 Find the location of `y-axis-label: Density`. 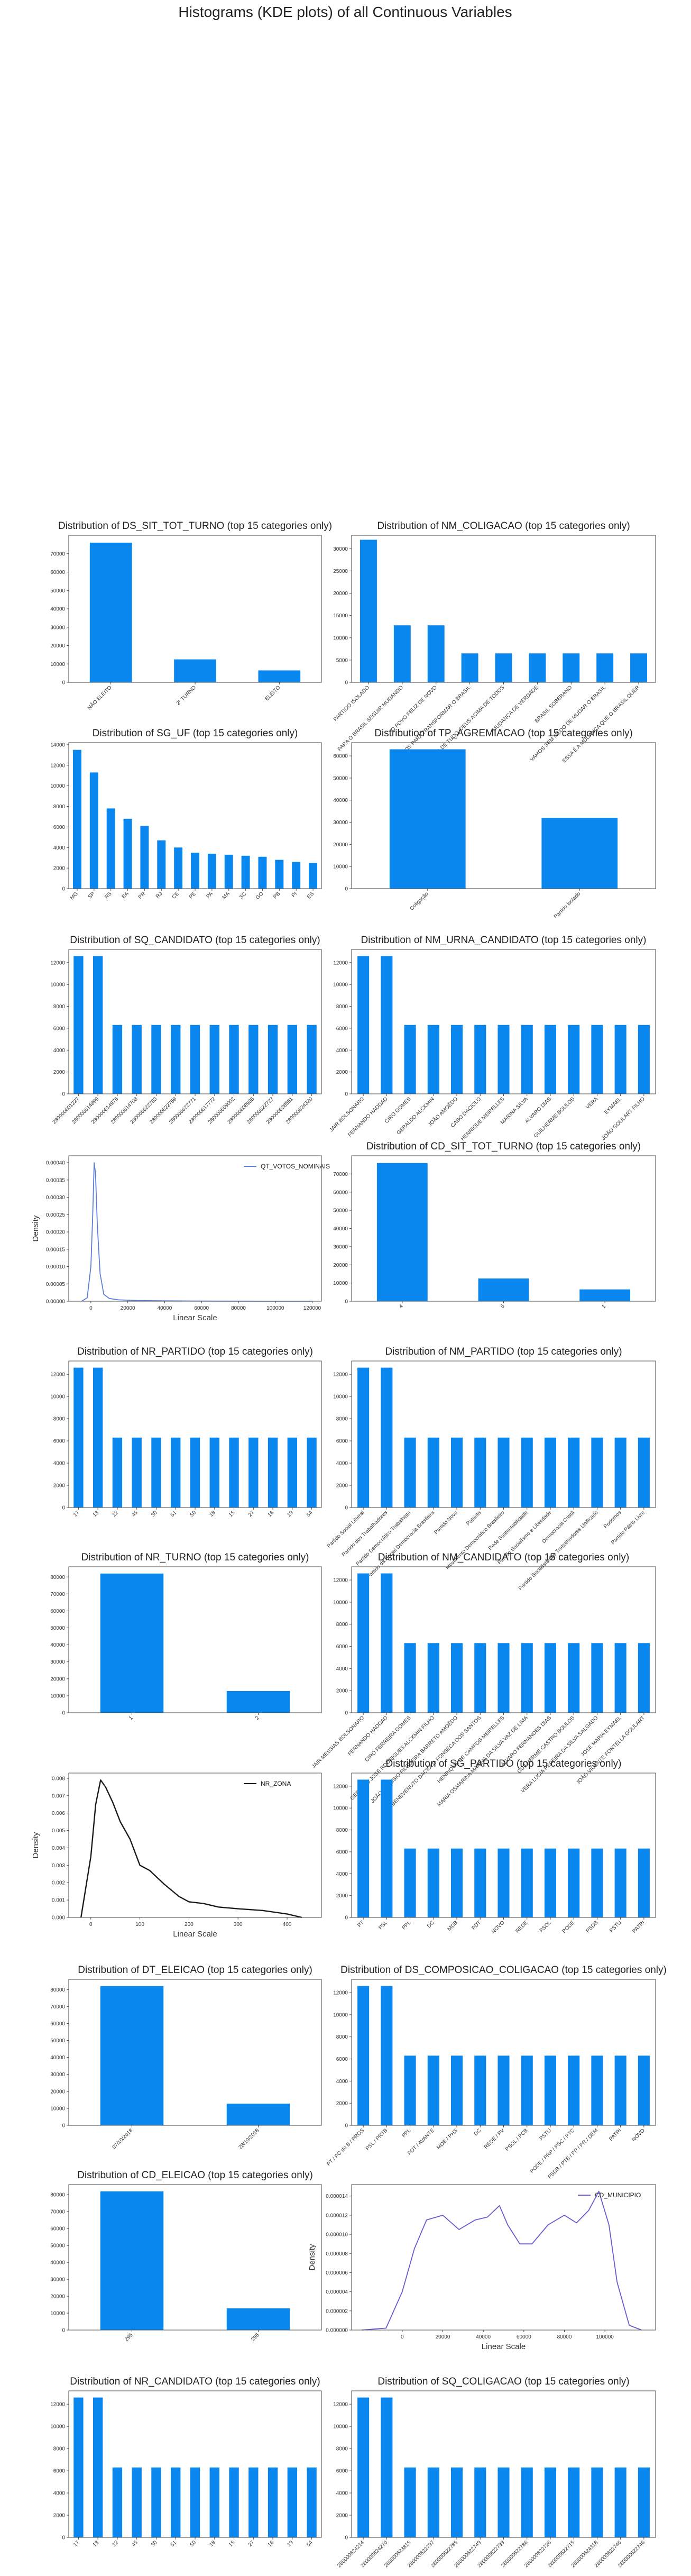

y-axis-label: Density is located at coordinates (35, 1845).